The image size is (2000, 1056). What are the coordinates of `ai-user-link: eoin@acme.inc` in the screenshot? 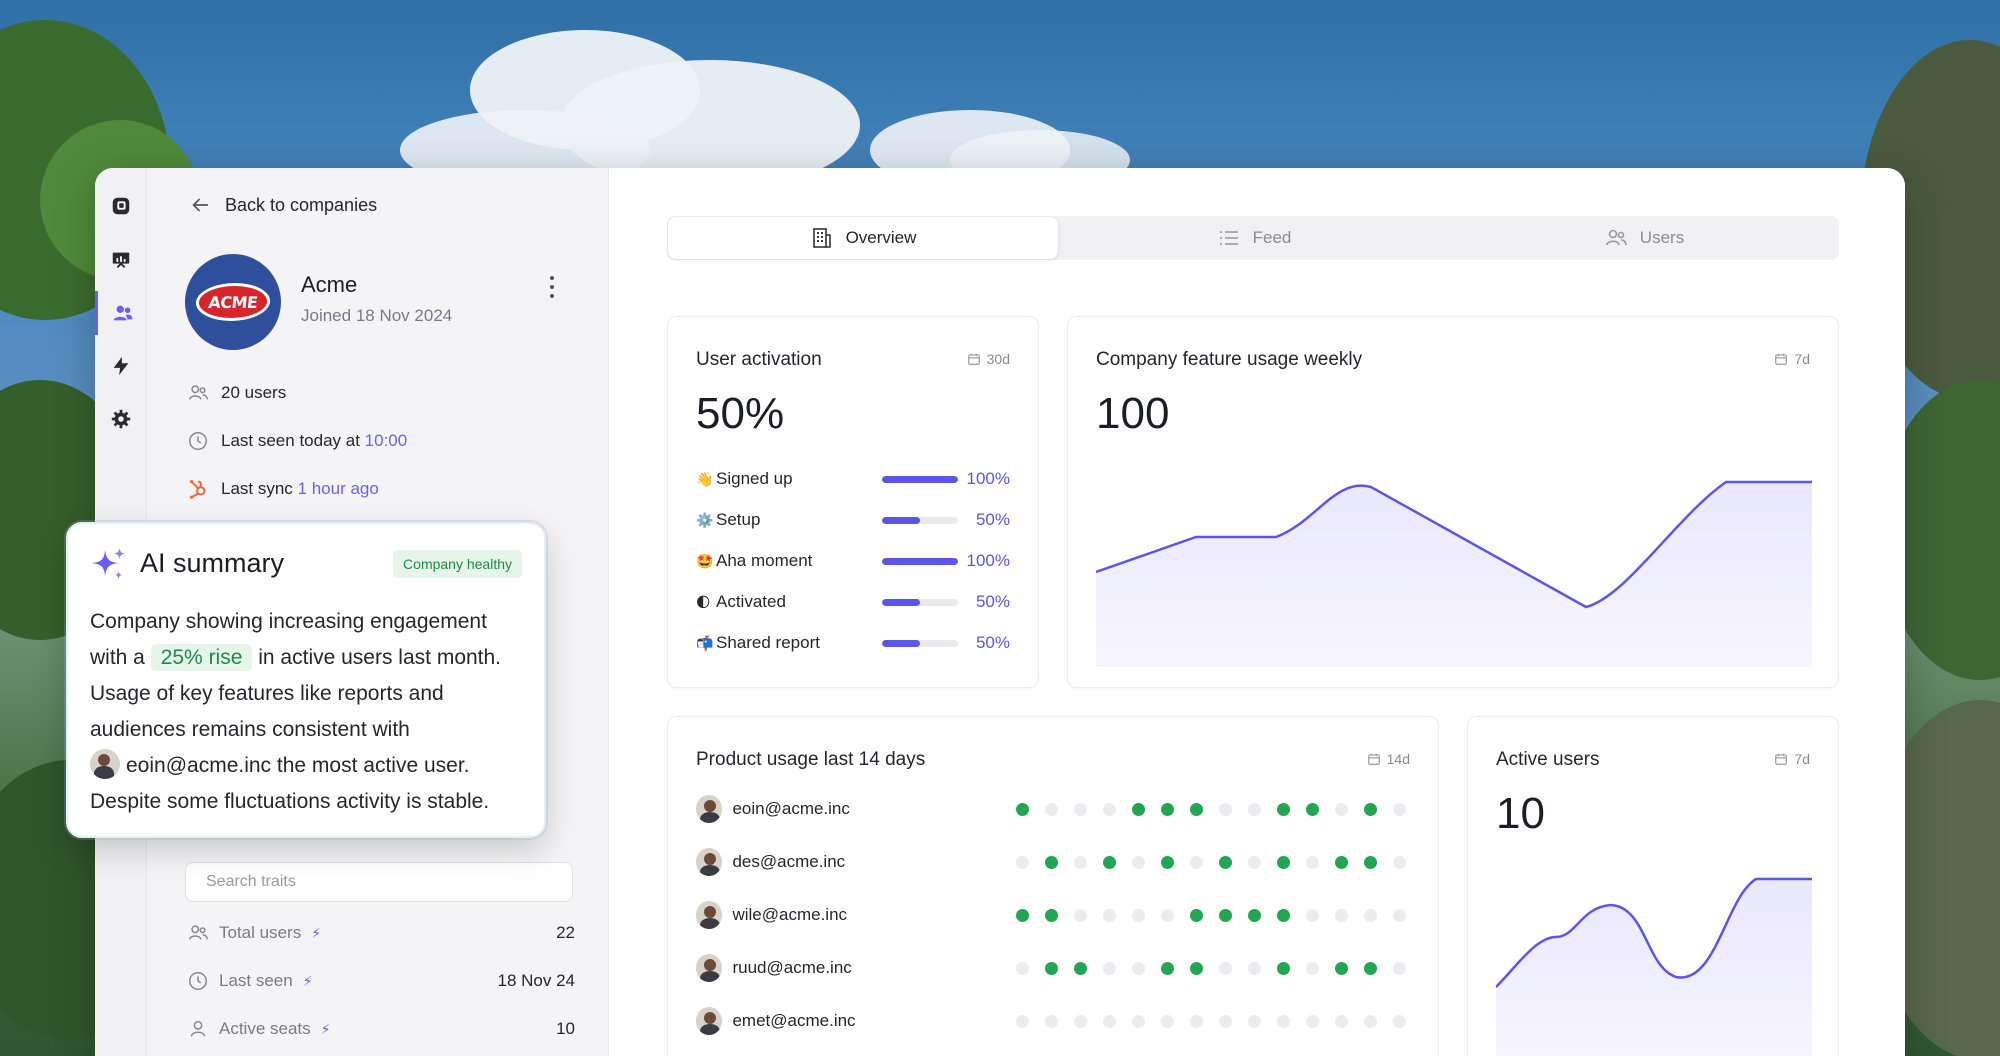 It's located at (199, 765).